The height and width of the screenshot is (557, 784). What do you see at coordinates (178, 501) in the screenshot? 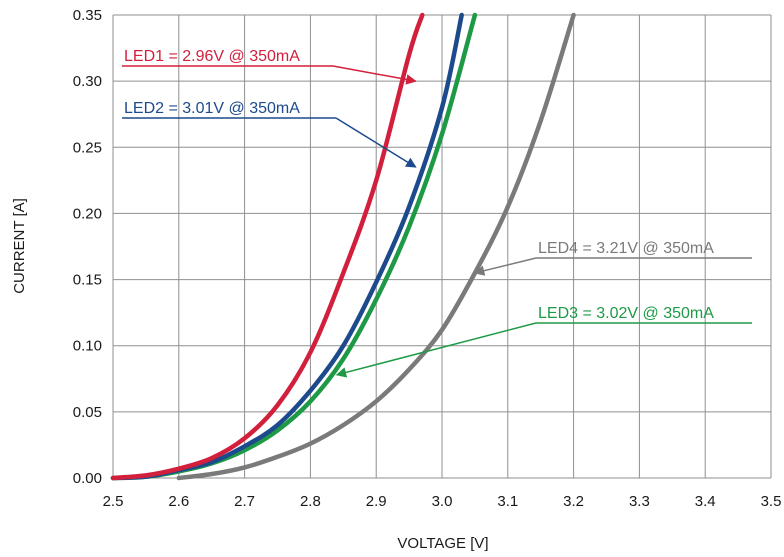
I see `x-tick-label: 2.6` at bounding box center [178, 501].